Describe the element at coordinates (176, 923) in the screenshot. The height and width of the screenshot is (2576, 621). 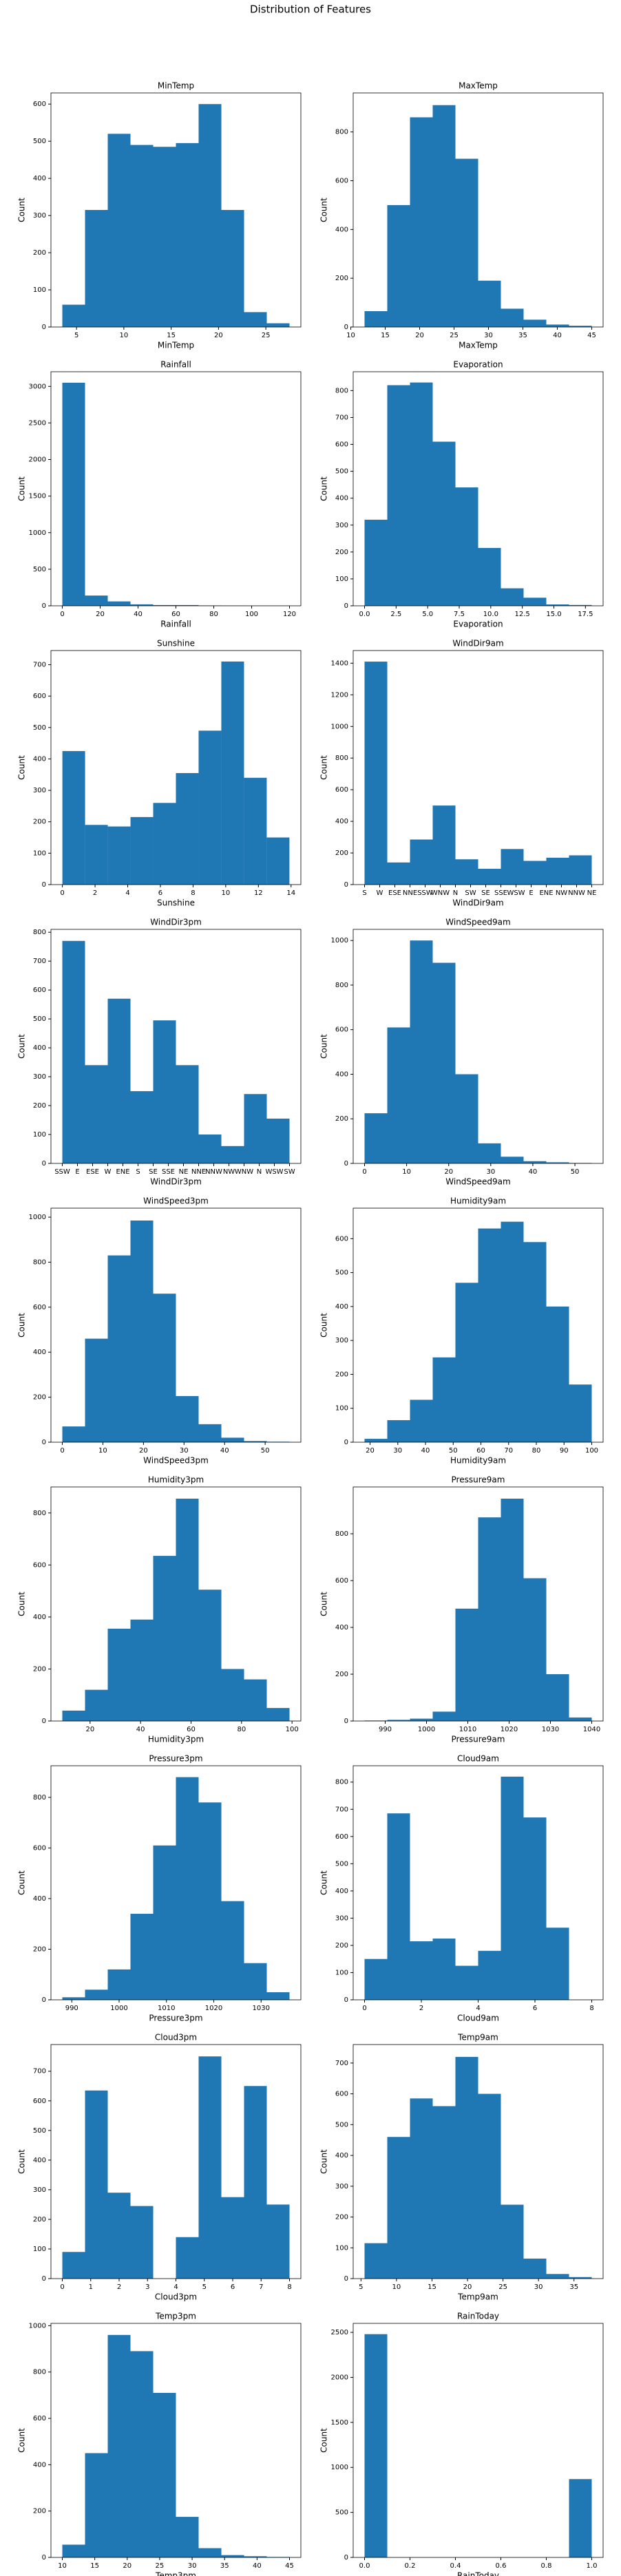
I see `axes-title: WindDir3pm` at that location.